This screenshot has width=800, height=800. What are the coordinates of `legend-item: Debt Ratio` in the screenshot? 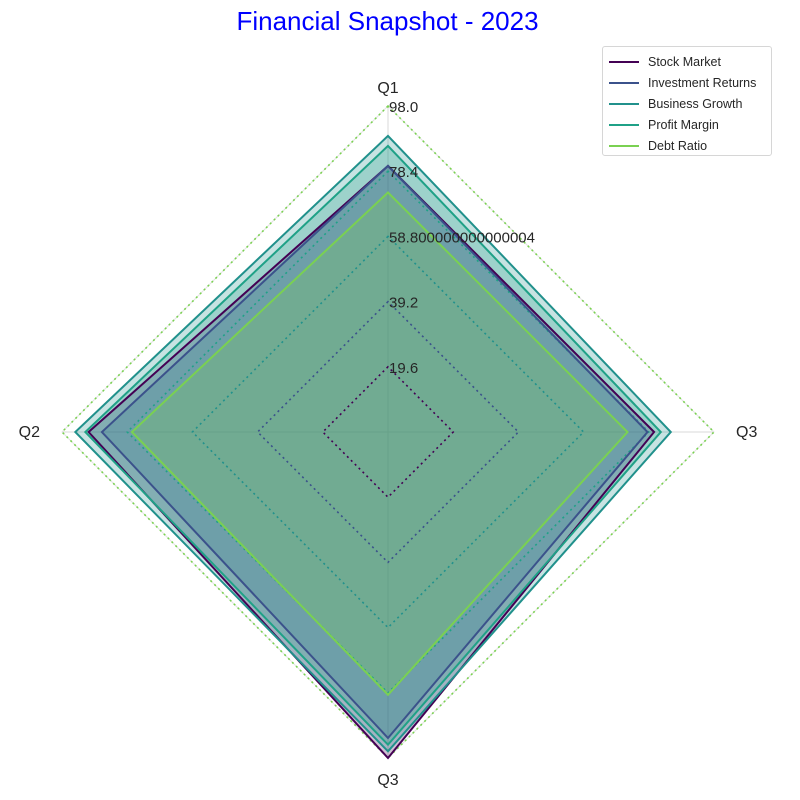 It's located at (687, 145).